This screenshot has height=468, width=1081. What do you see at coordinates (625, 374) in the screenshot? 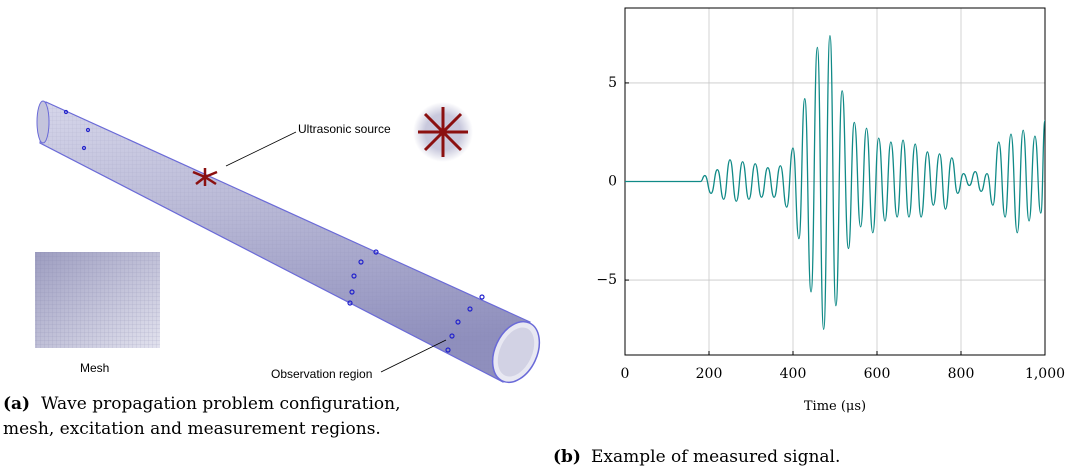
I see `x-tick-label: 0` at bounding box center [625, 374].